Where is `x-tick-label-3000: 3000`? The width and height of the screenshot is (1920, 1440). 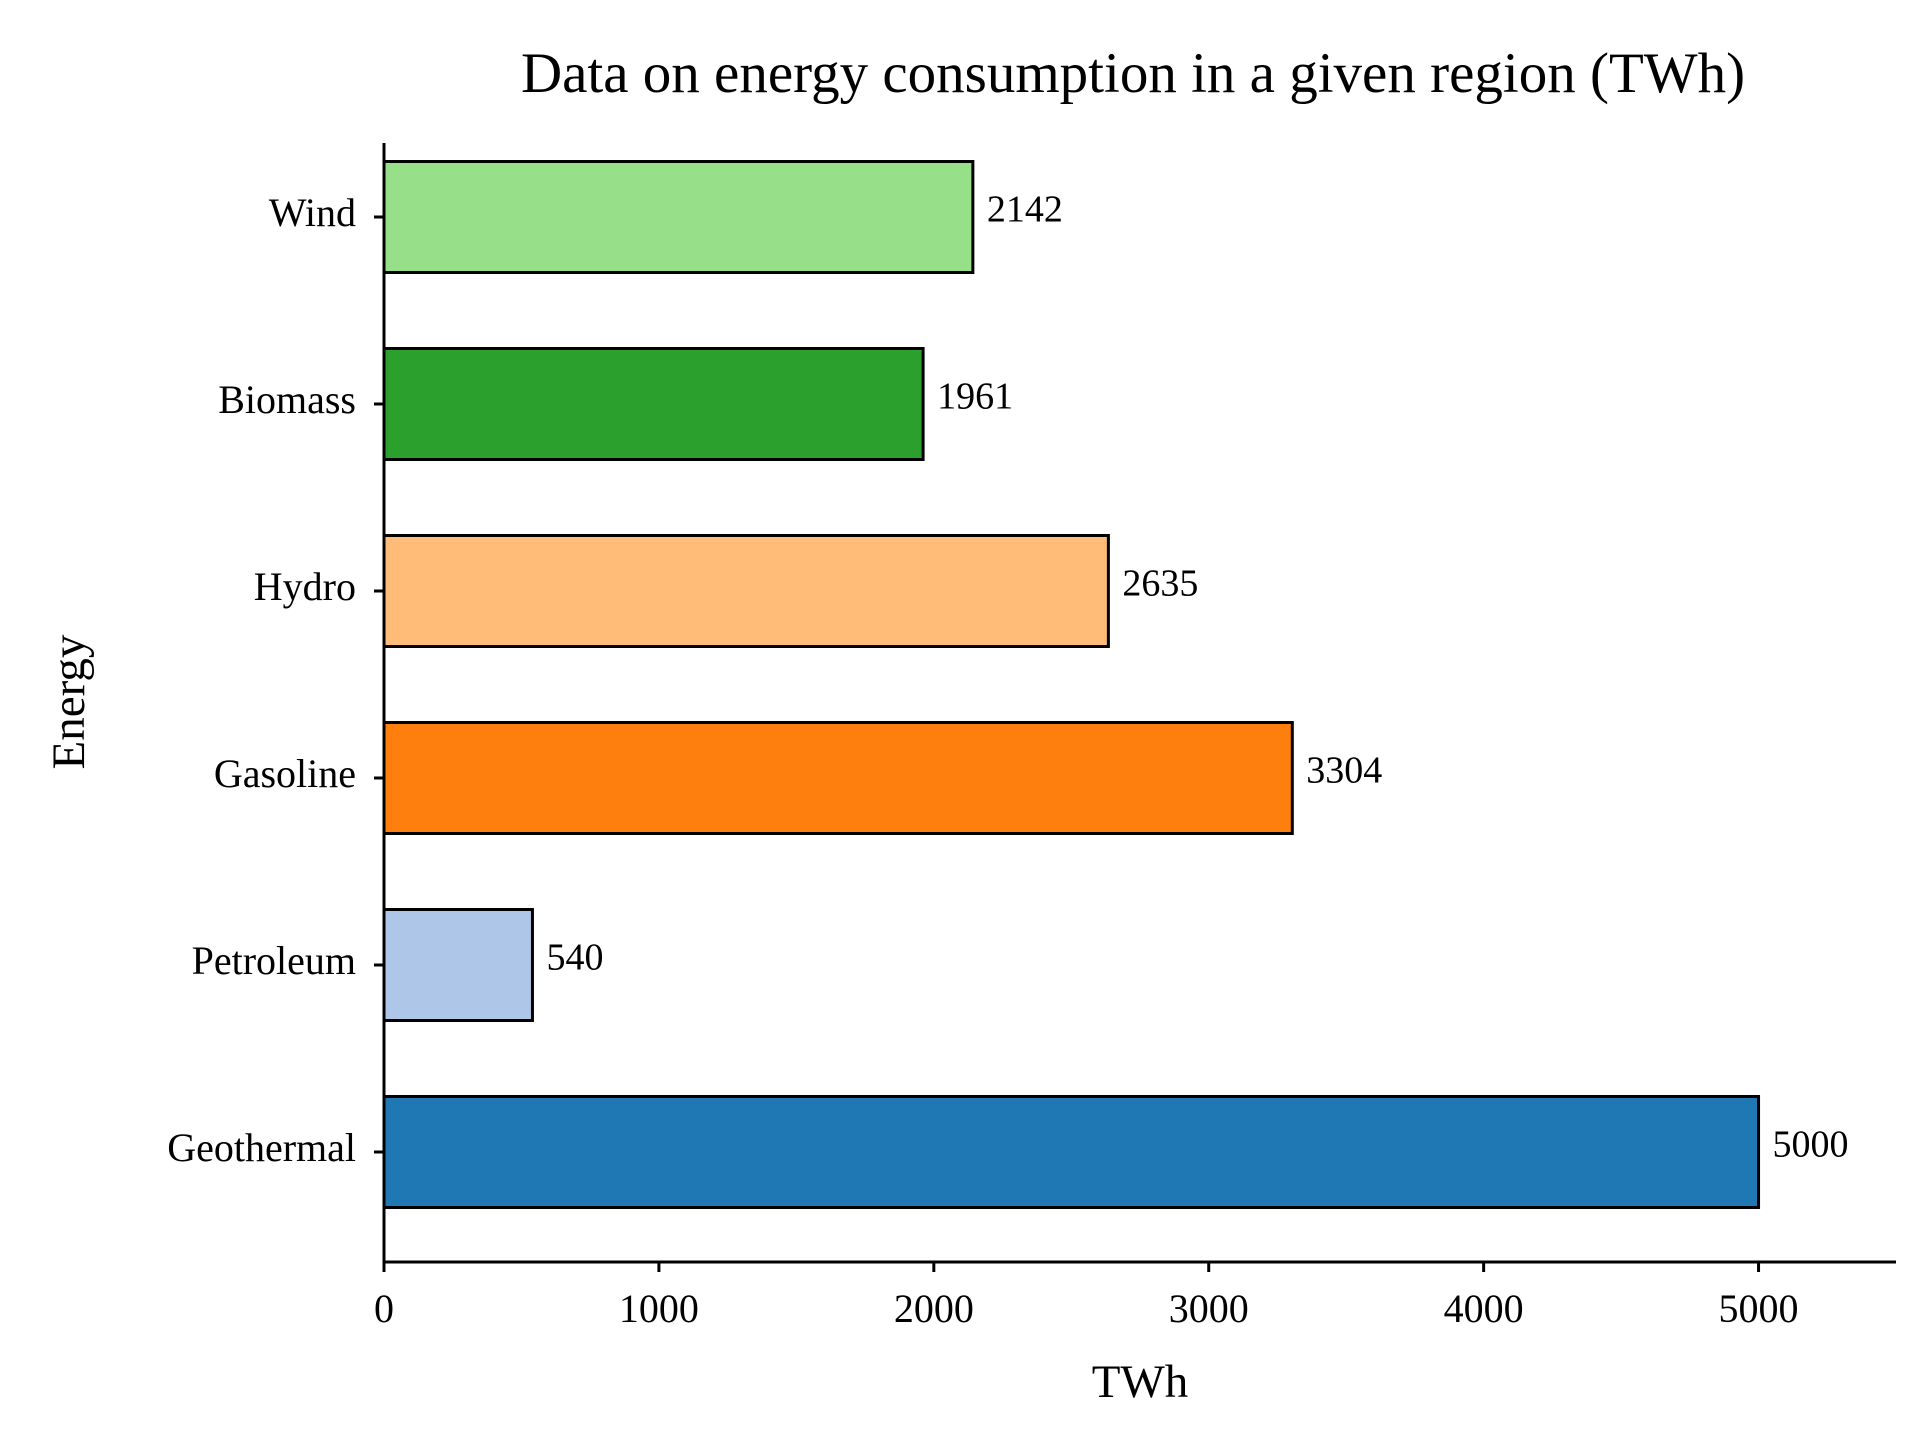
x-tick-label-3000: 3000 is located at coordinates (1209, 1308).